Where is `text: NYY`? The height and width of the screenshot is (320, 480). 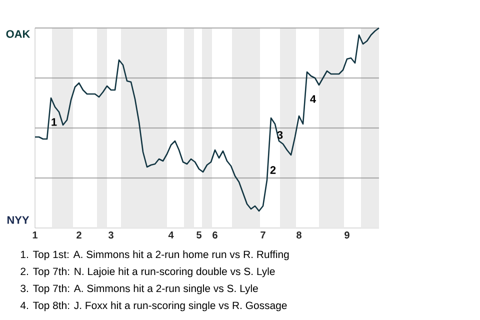
text: NYY is located at coordinates (18, 220).